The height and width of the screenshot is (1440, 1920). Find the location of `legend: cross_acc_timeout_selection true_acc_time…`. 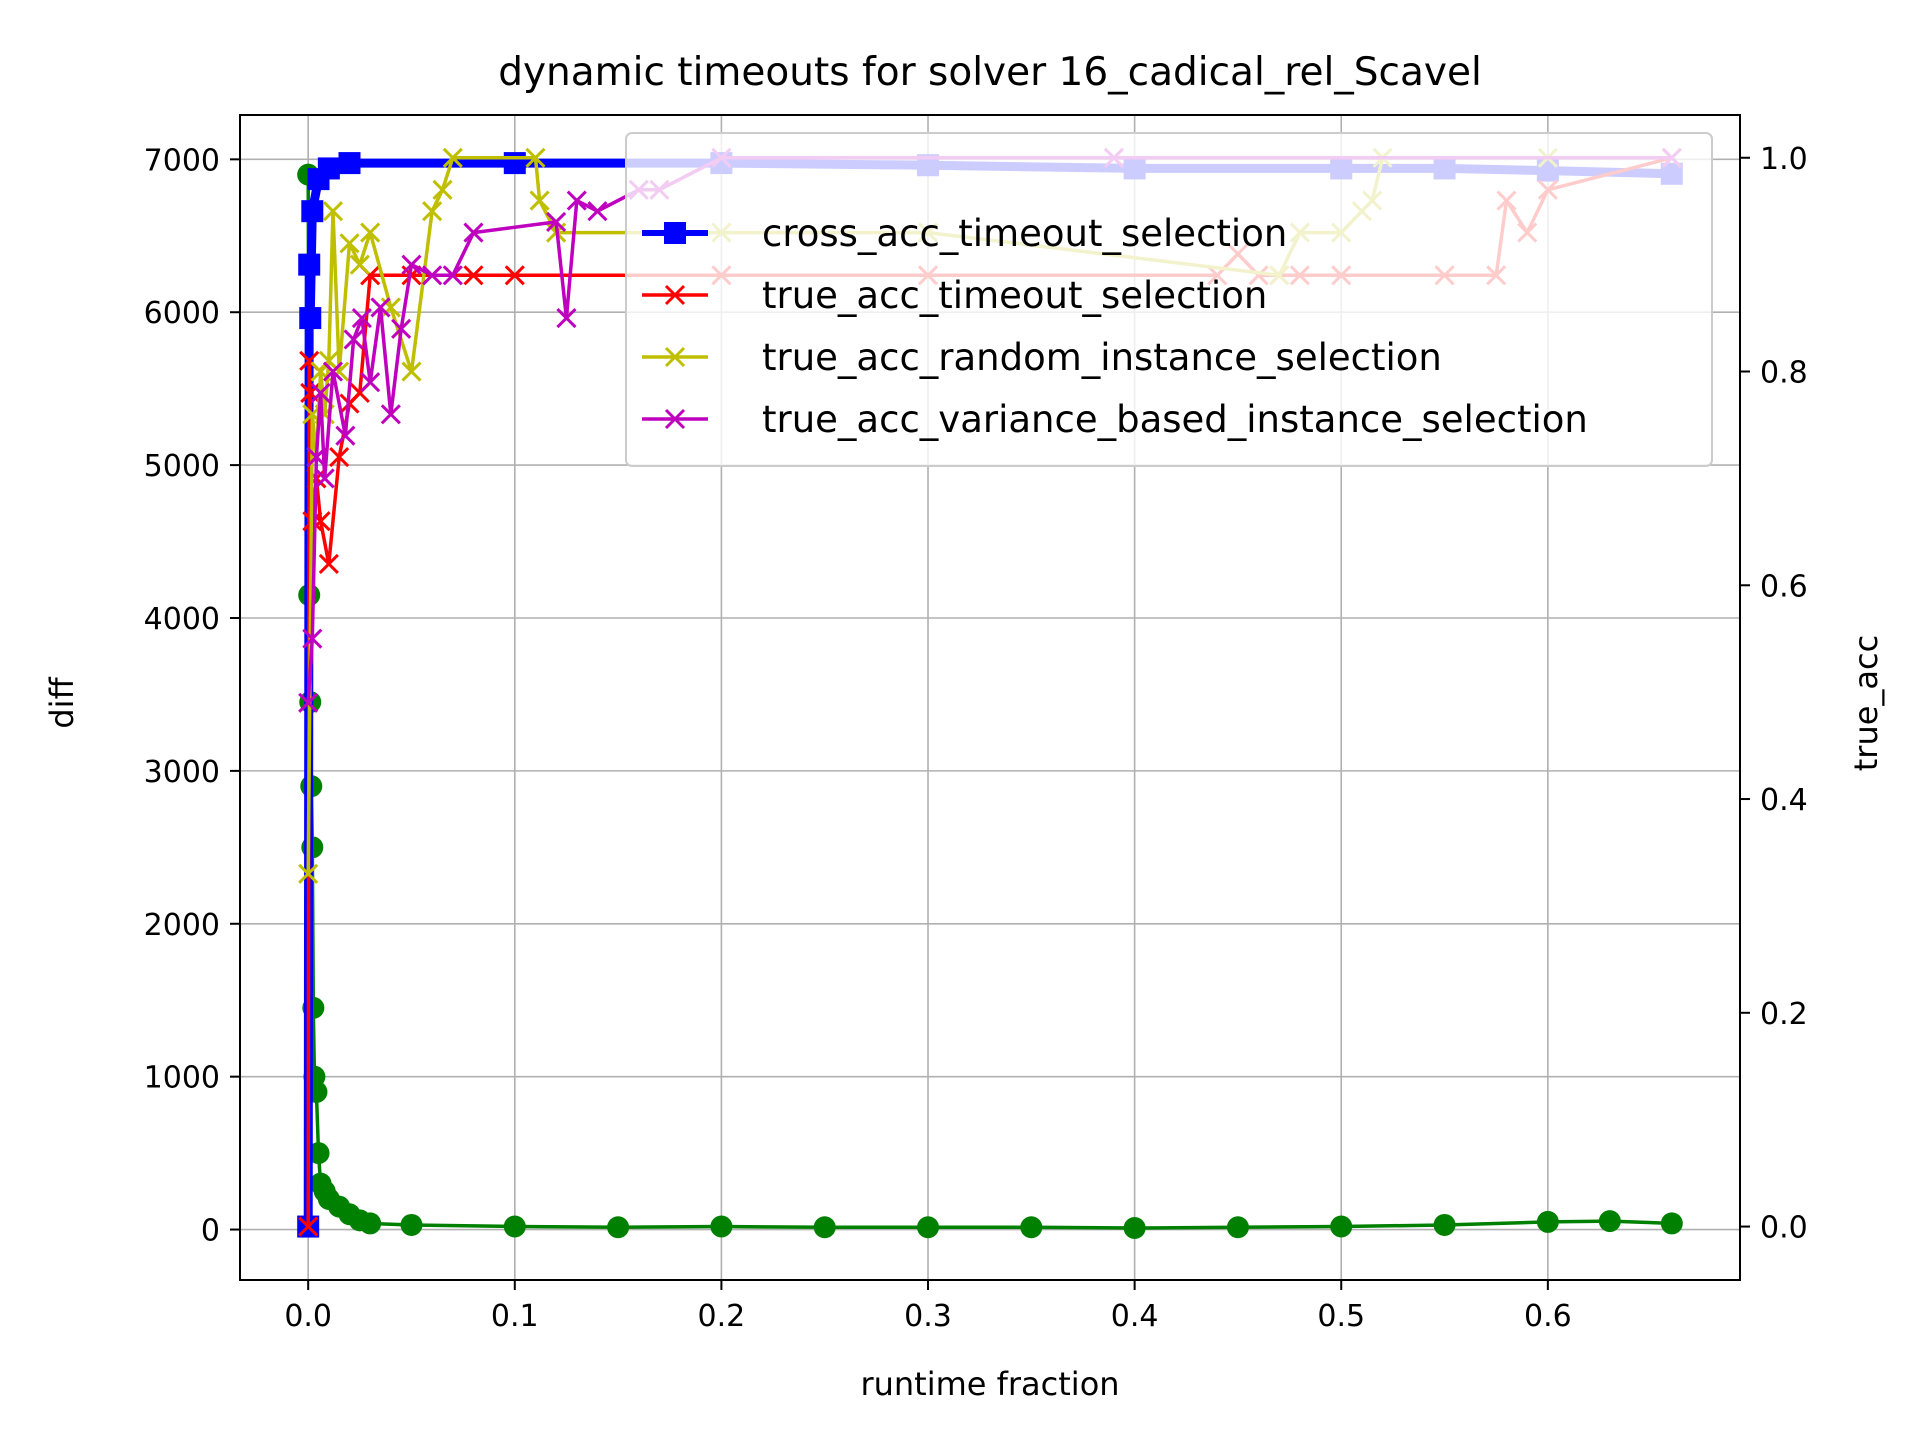

legend: cross_acc_timeout_selection true_acc_time… is located at coordinates (1169, 299).